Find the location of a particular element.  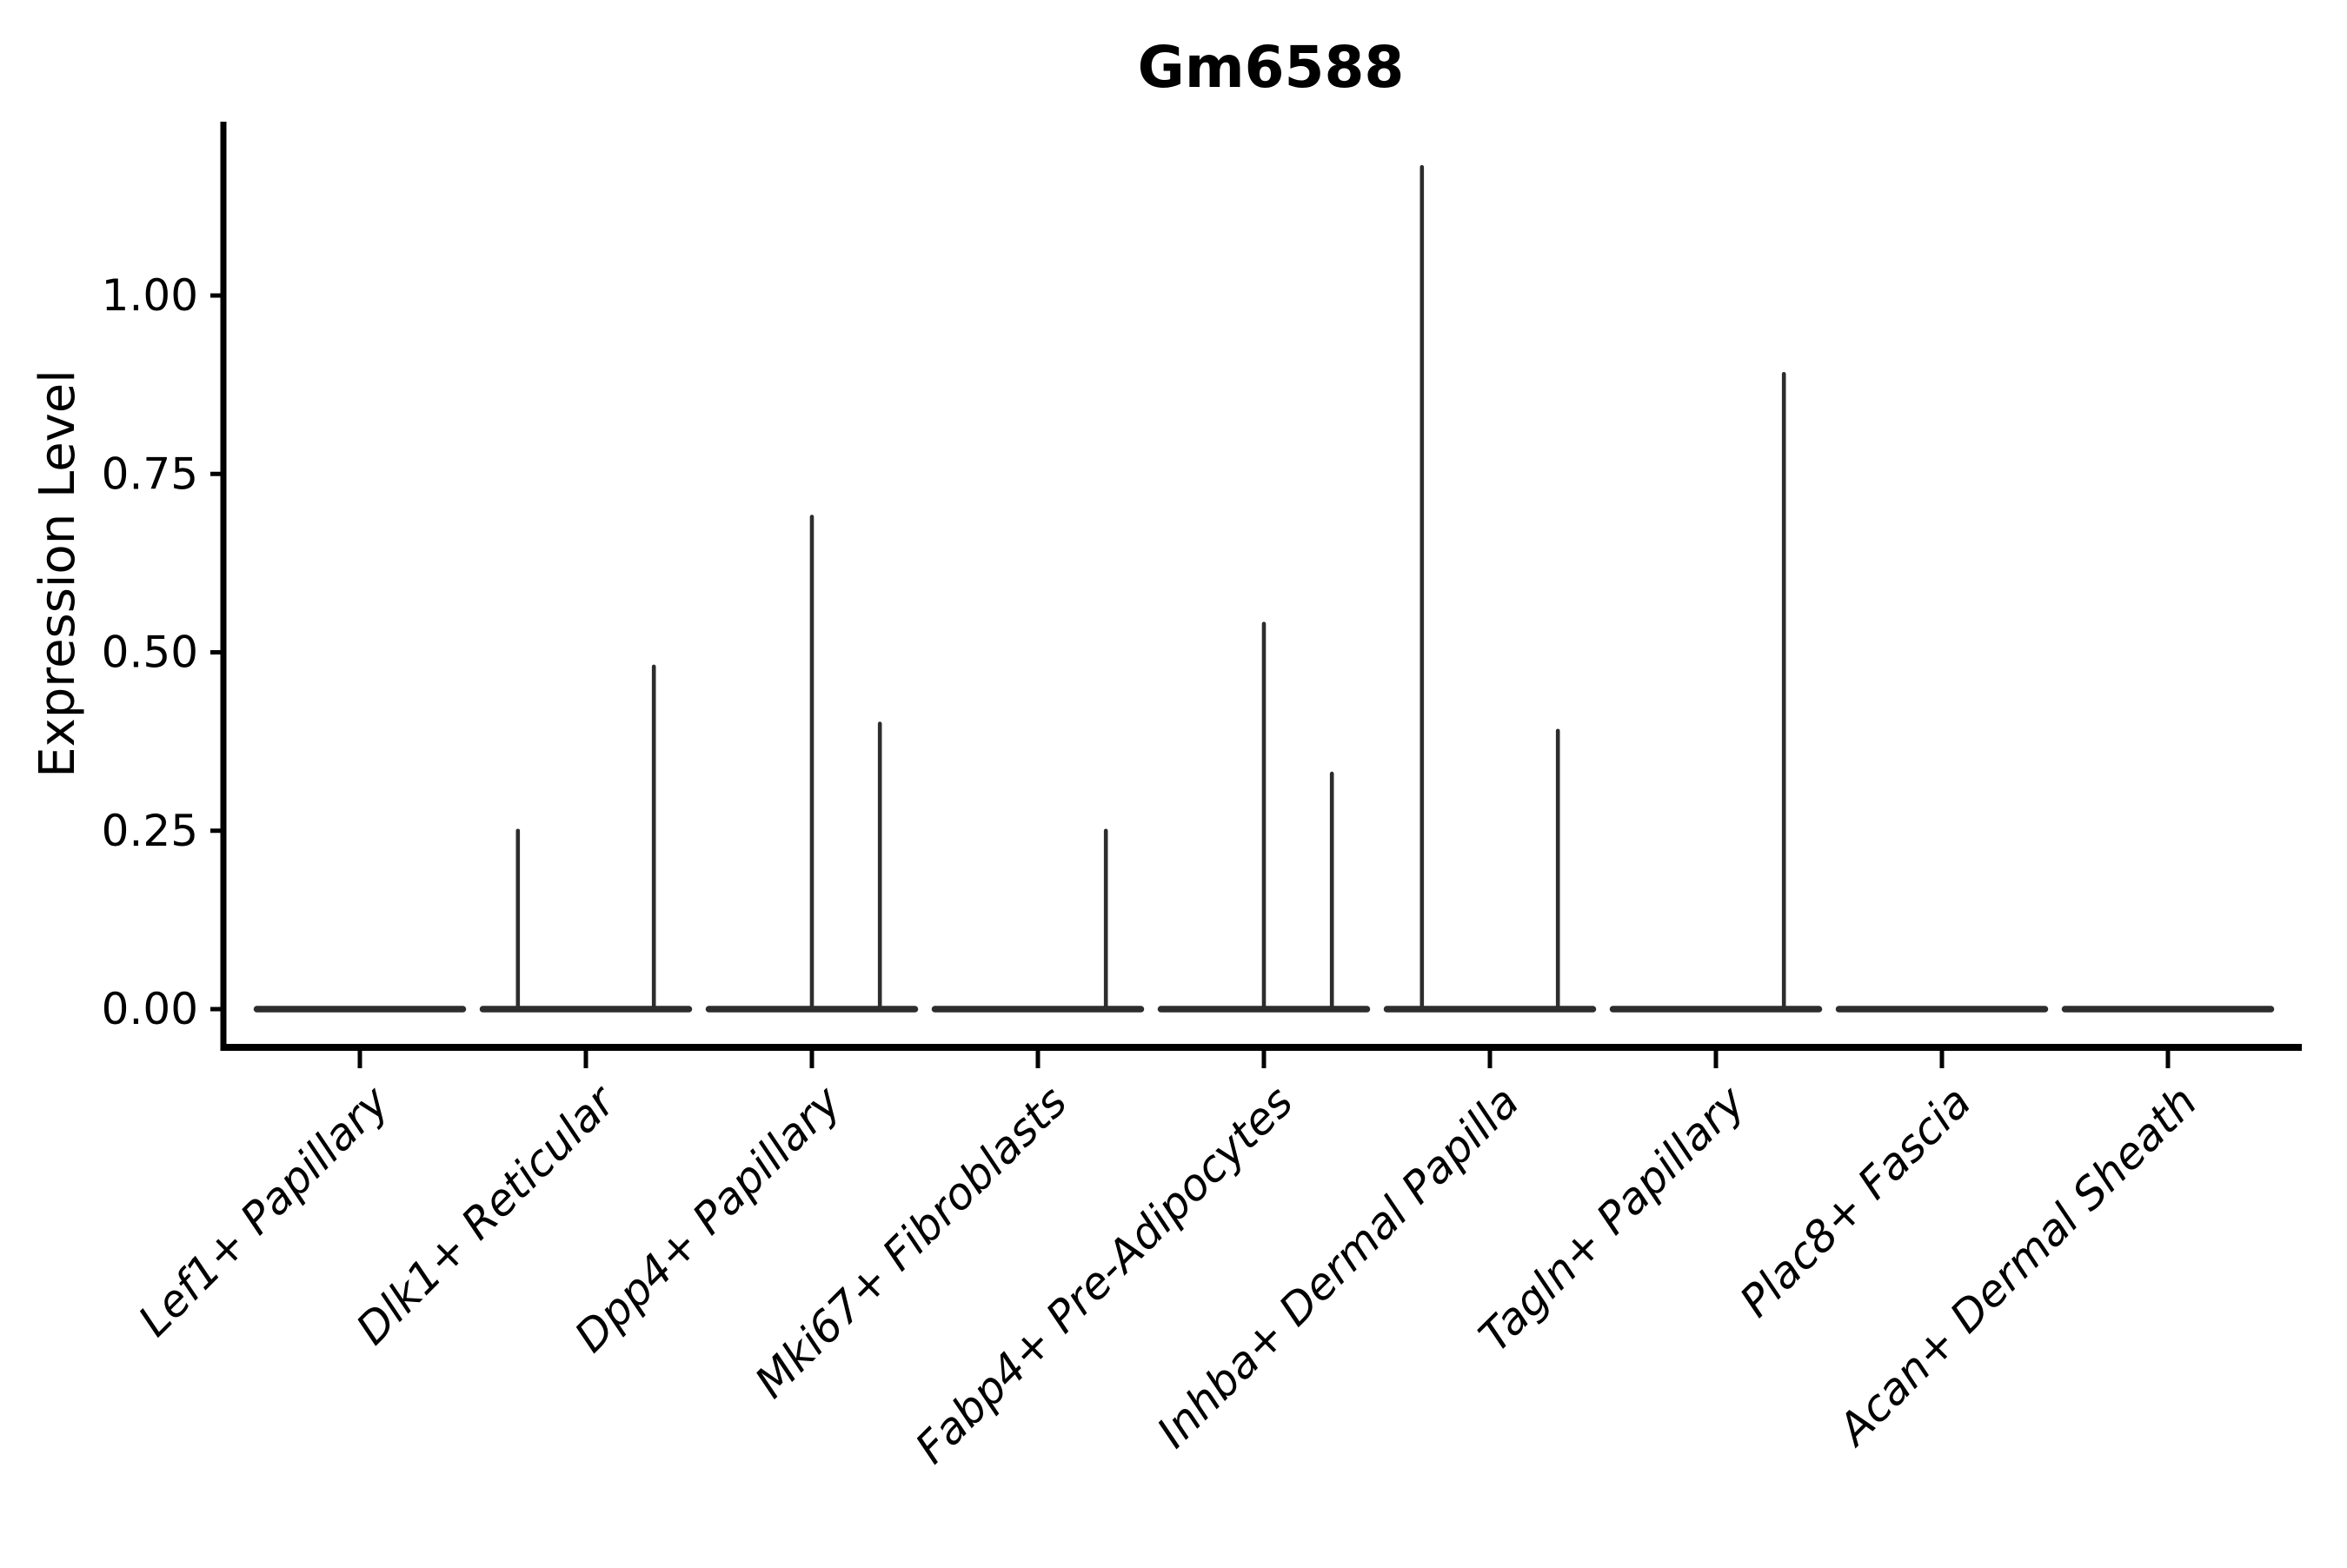

y-tick-label: 1.00 is located at coordinates (150, 295).